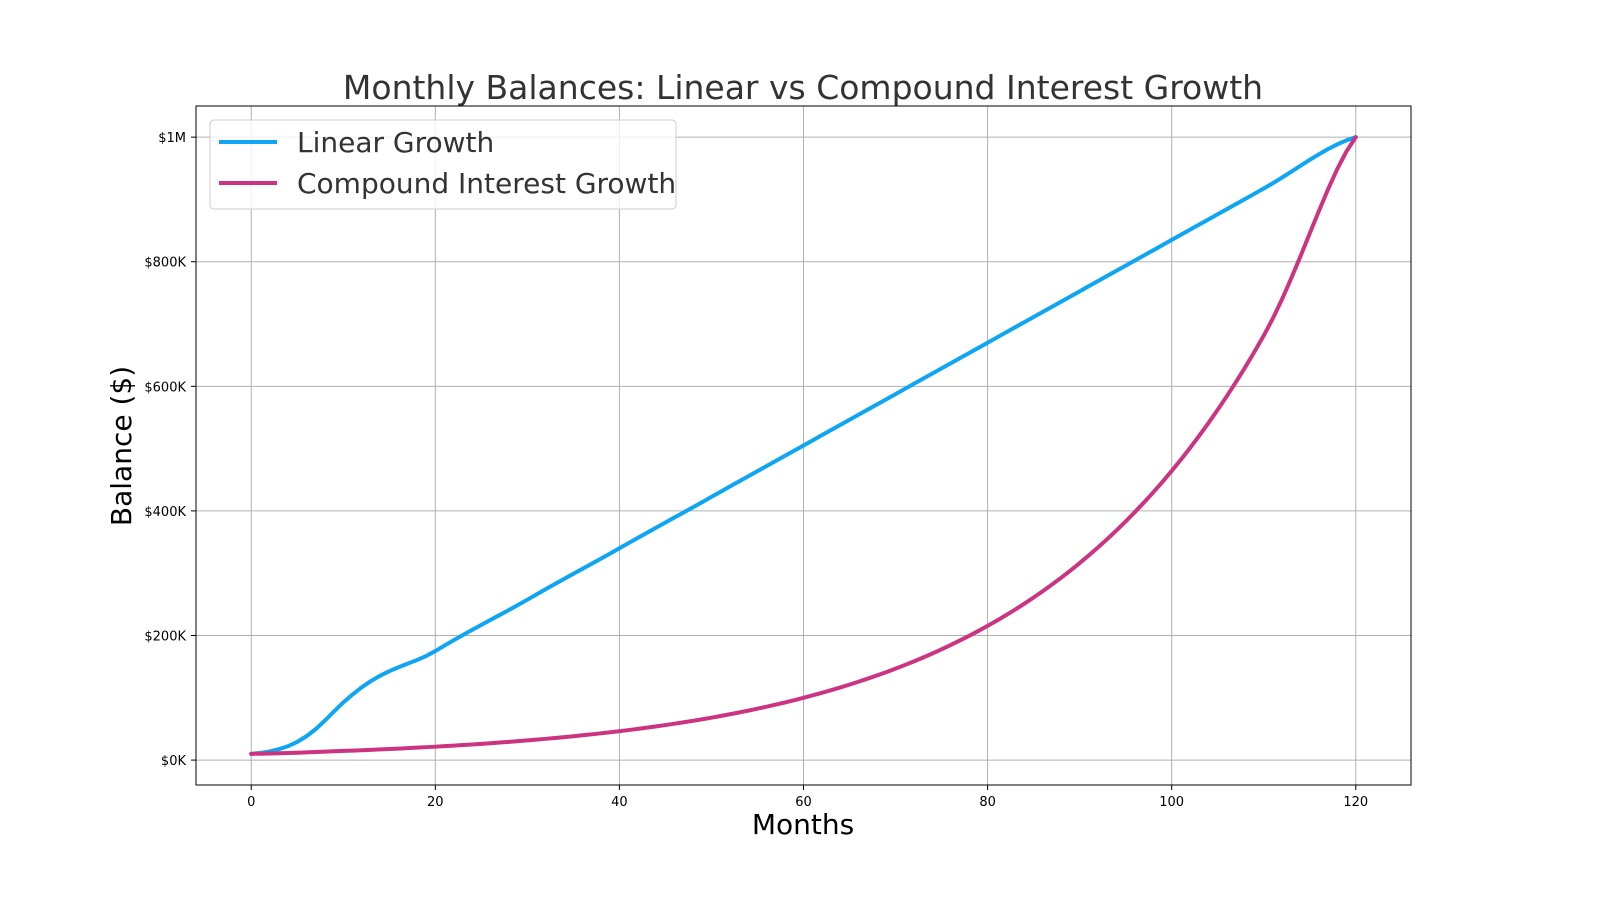 The height and width of the screenshot is (900, 1600). Describe the element at coordinates (486, 183) in the screenshot. I see `legend-label: Compound Interest Growth` at that location.